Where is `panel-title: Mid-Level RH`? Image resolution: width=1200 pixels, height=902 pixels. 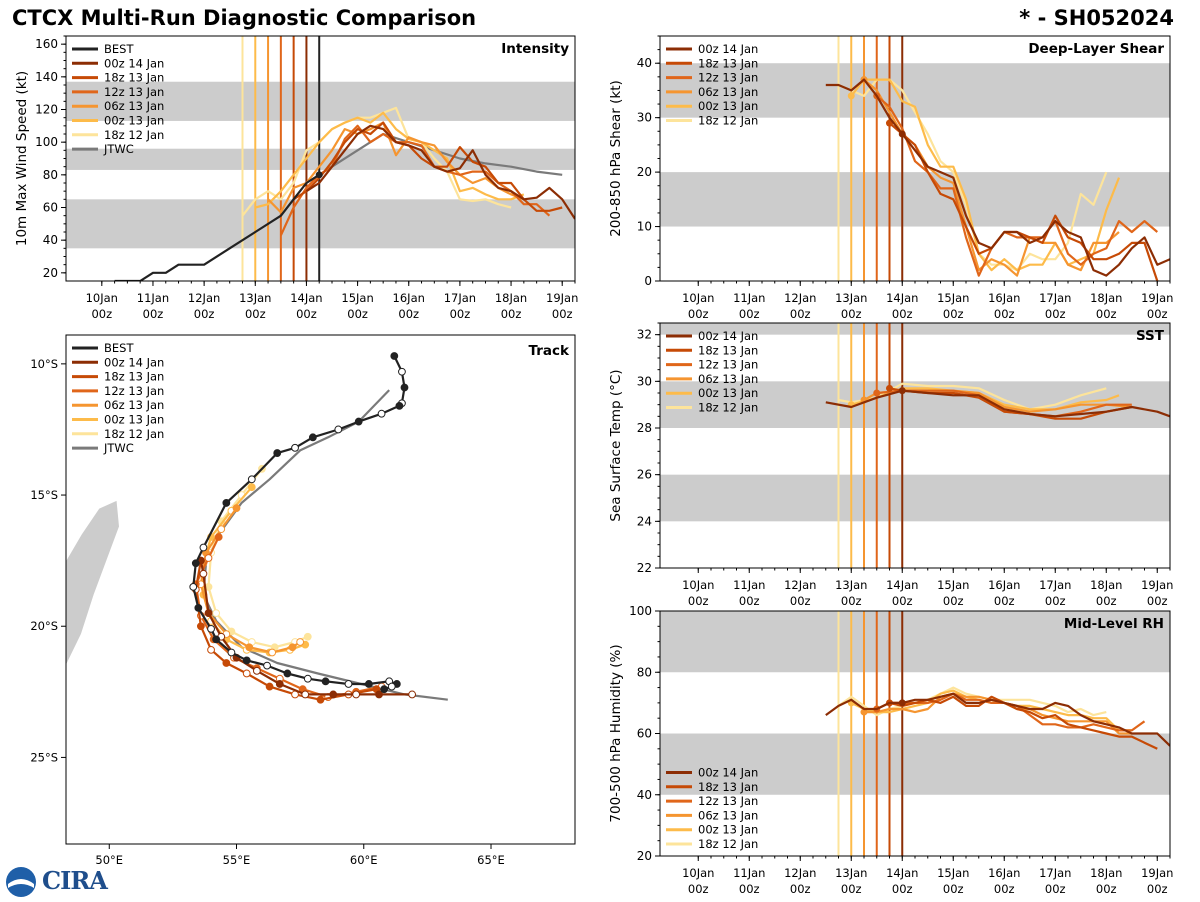 panel-title: Mid-Level RH is located at coordinates (1114, 624).